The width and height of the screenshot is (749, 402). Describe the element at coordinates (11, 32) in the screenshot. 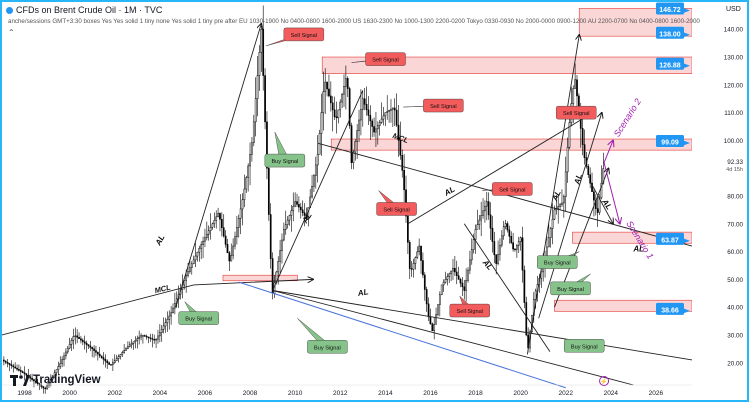

I see `collapse-chevron-icon: ⌃` at that location.